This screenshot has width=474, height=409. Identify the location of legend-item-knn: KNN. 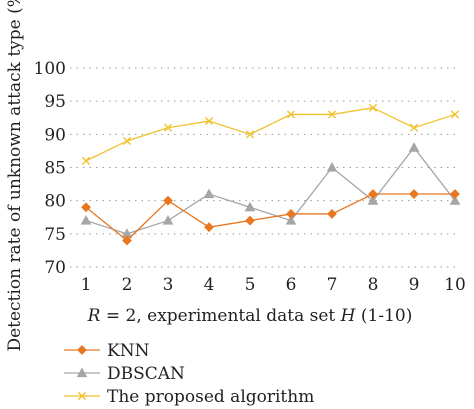
(107, 351).